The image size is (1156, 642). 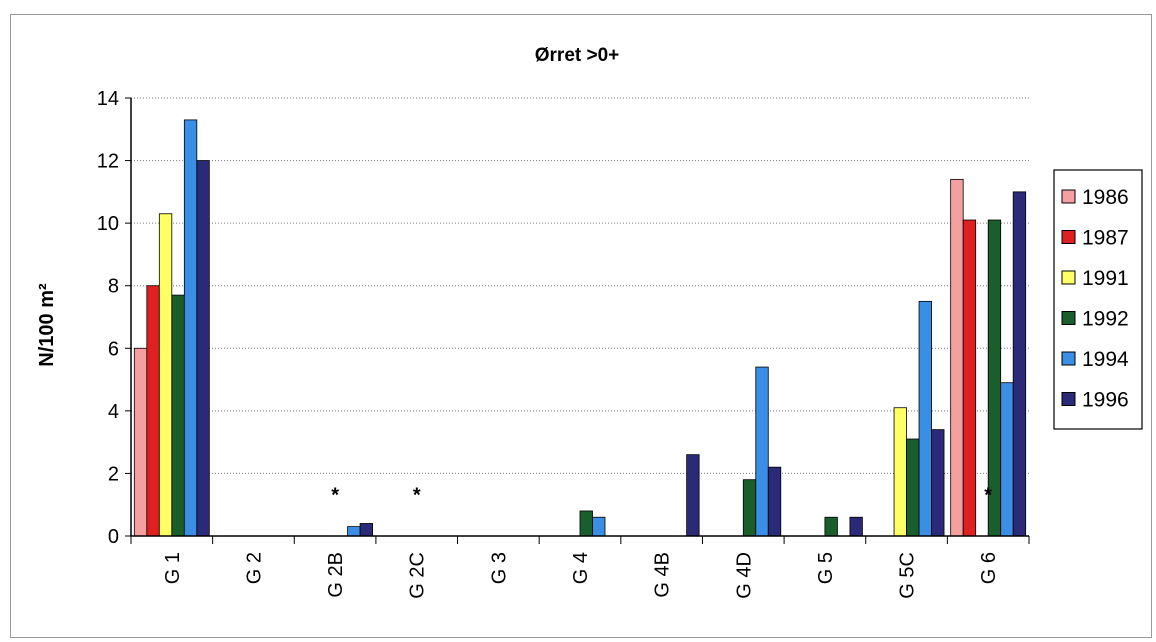 What do you see at coordinates (113, 474) in the screenshot?
I see `y-tick-label: 2` at bounding box center [113, 474].